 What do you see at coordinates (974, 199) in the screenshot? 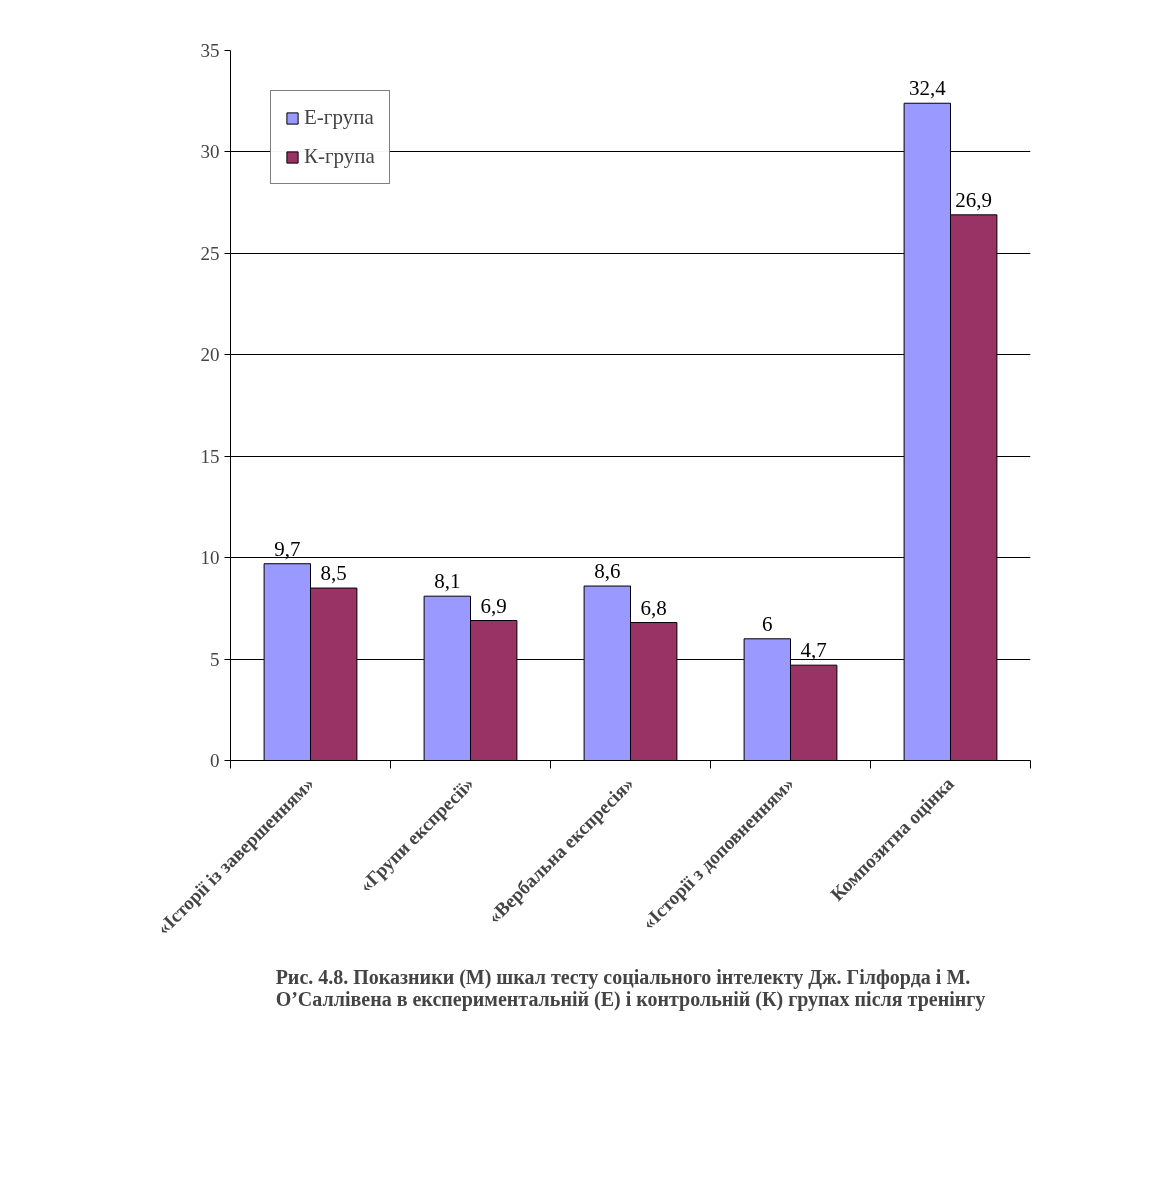
I see `data-label: 26,9` at bounding box center [974, 199].